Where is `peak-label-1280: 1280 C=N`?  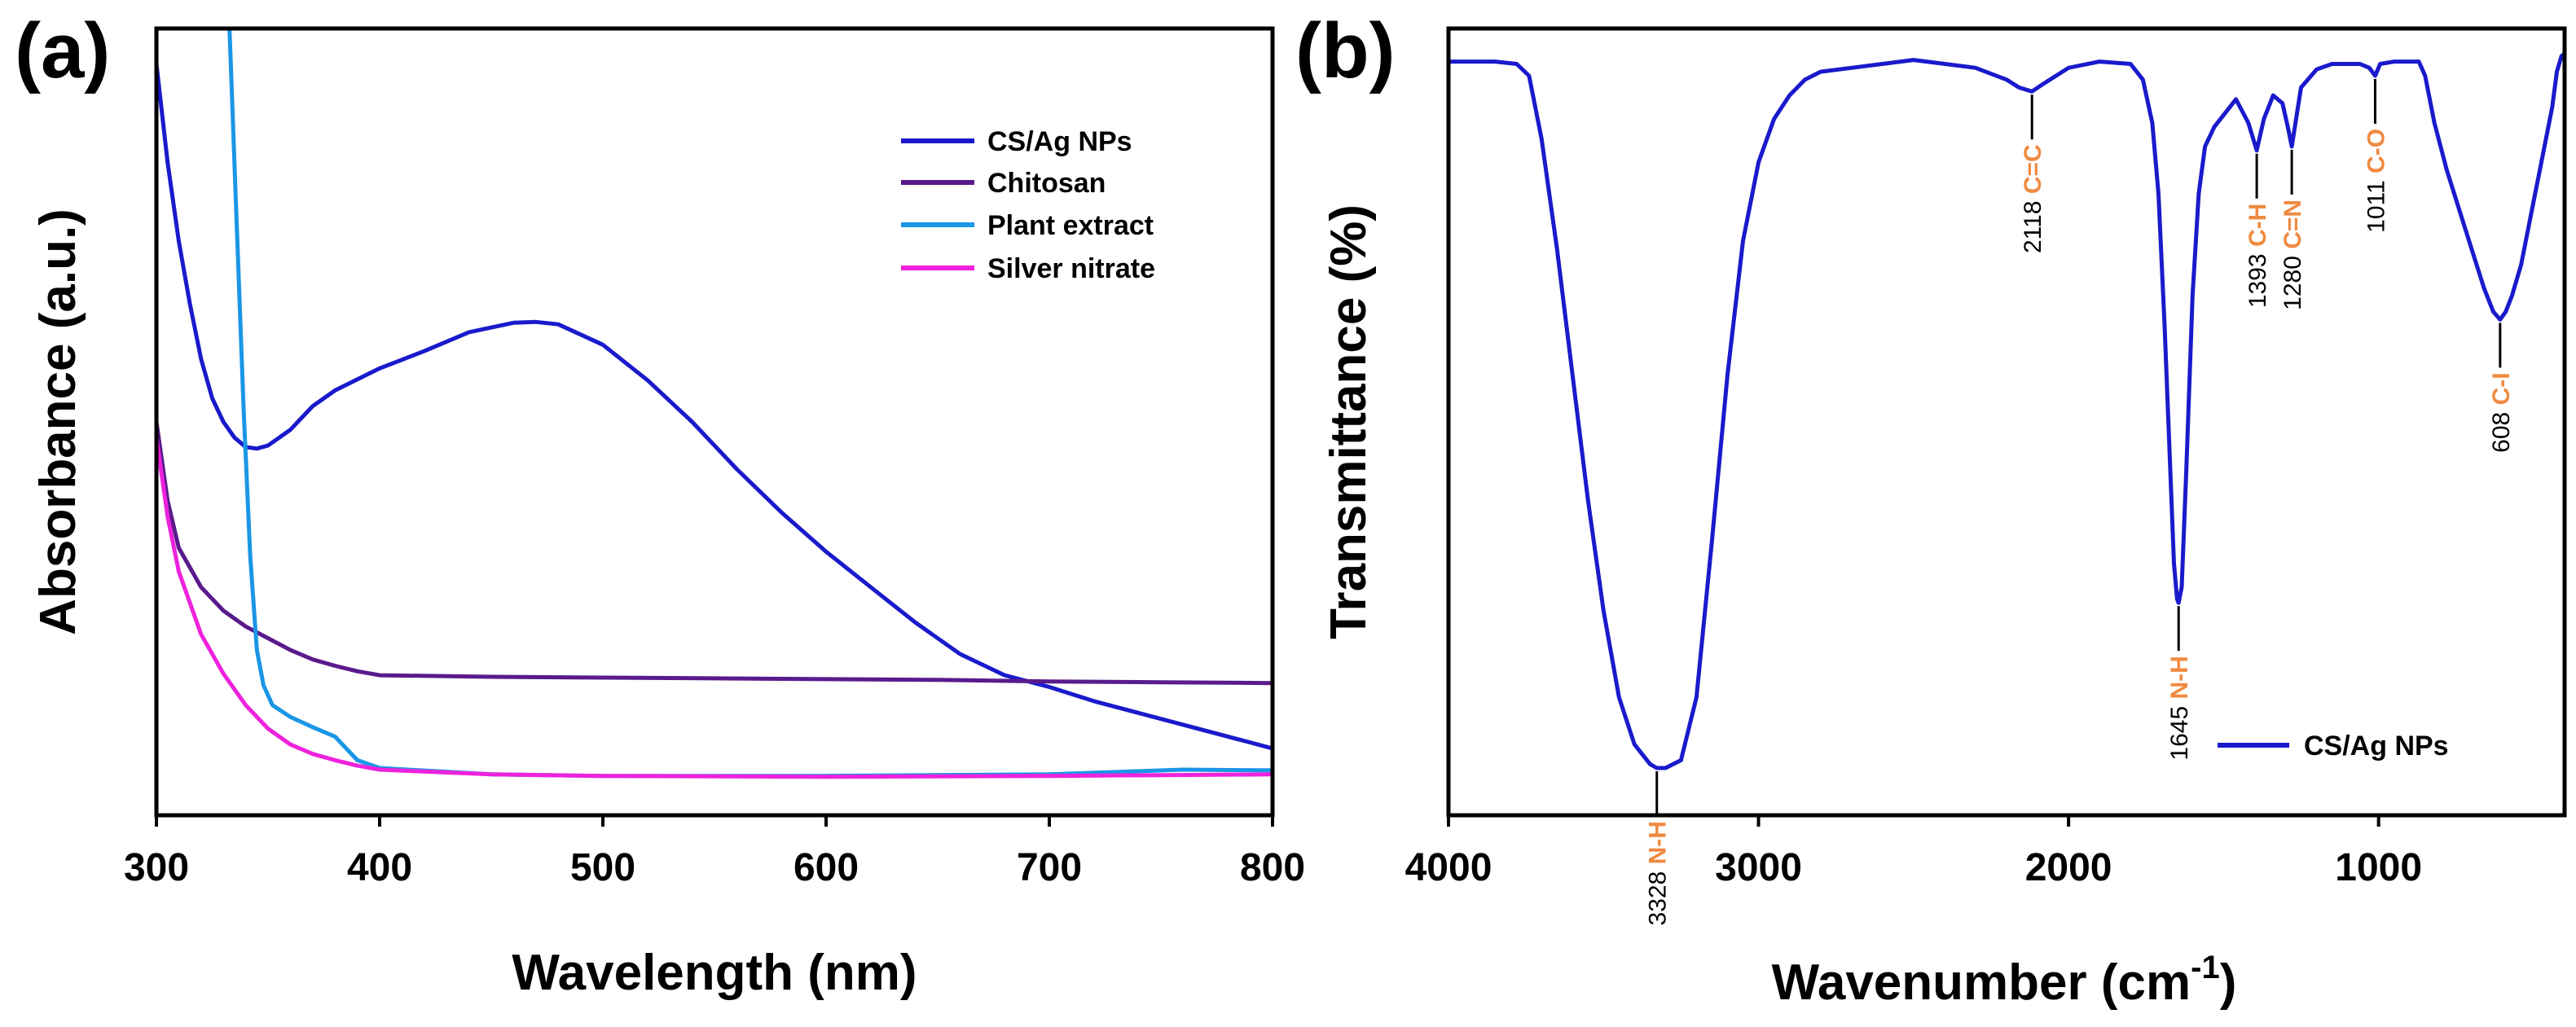 peak-label-1280: 1280 C=N is located at coordinates (2292, 255).